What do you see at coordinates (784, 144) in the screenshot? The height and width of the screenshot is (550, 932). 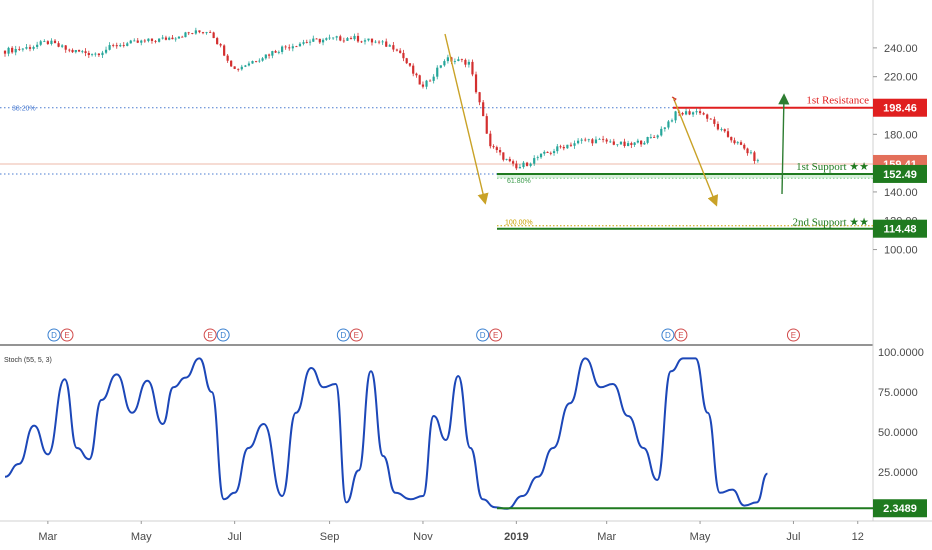 I see `target-arrow` at bounding box center [784, 144].